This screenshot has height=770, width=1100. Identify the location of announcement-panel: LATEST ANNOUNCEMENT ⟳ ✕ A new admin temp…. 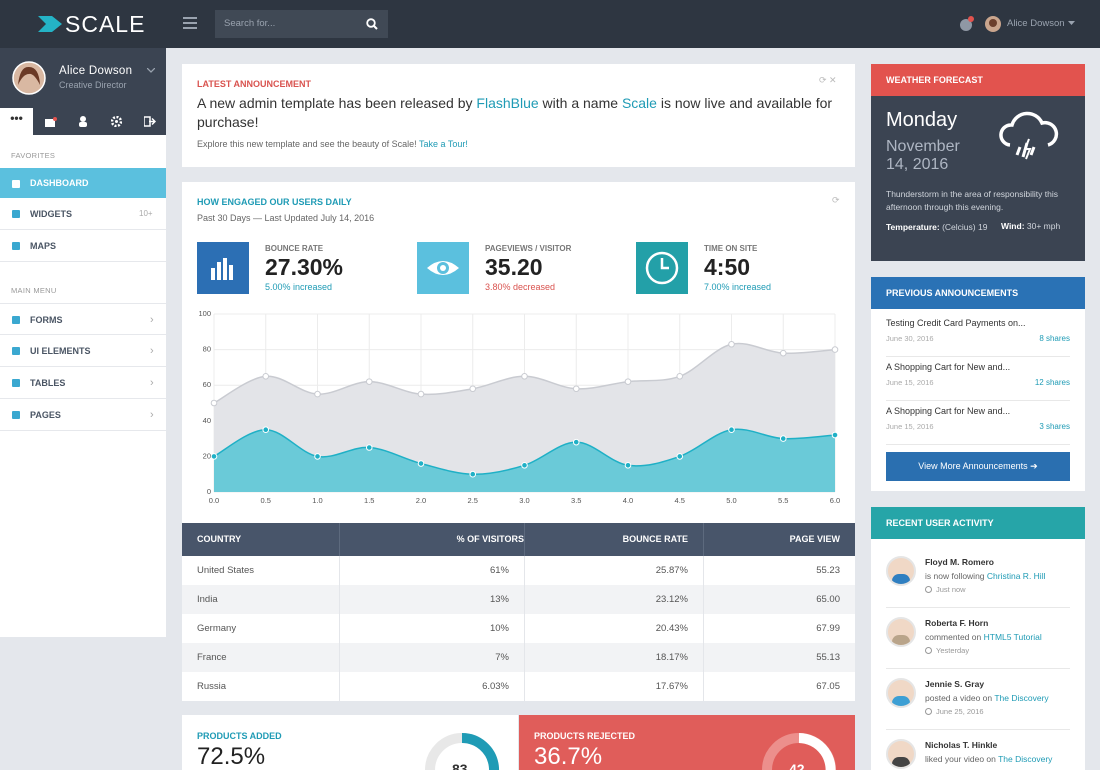
(518, 115).